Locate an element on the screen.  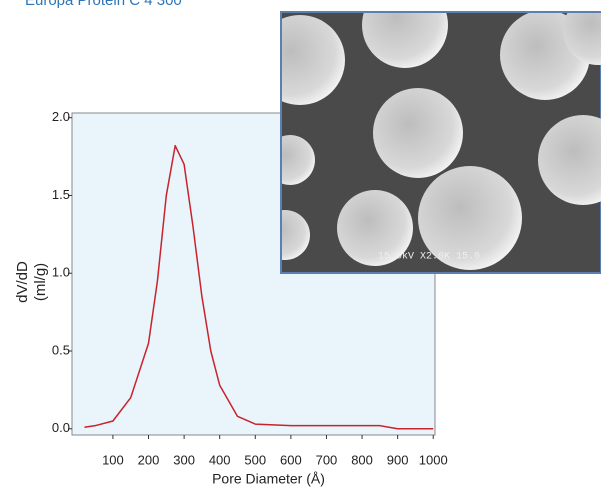
y-tick-label: 0.5 is located at coordinates (61, 349).